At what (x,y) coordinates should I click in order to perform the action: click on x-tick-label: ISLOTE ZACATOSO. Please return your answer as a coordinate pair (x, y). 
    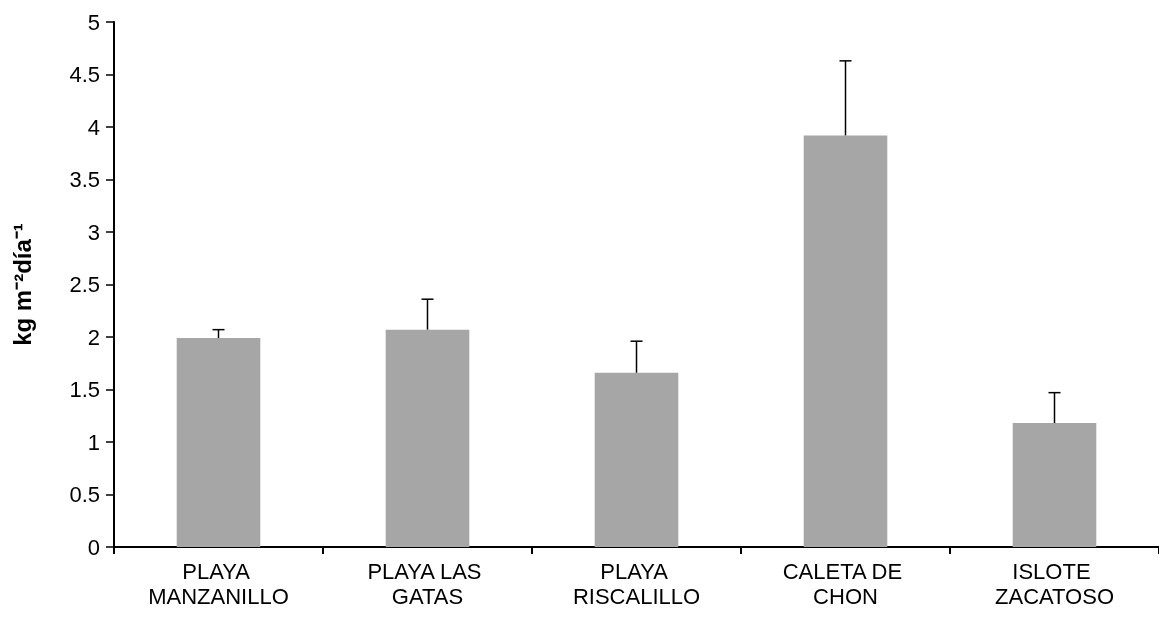
    Looking at the image, I should click on (1054, 584).